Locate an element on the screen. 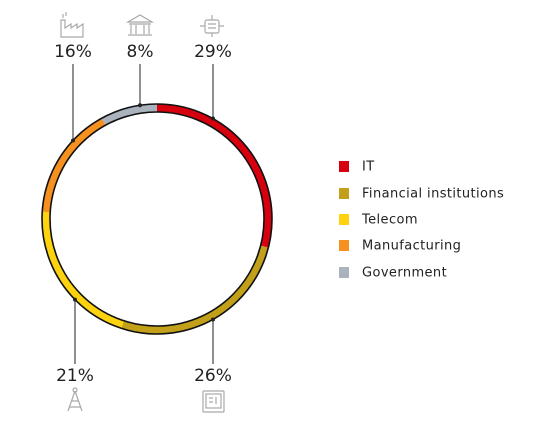 The height and width of the screenshot is (432, 544). icon-tower is located at coordinates (75, 399).